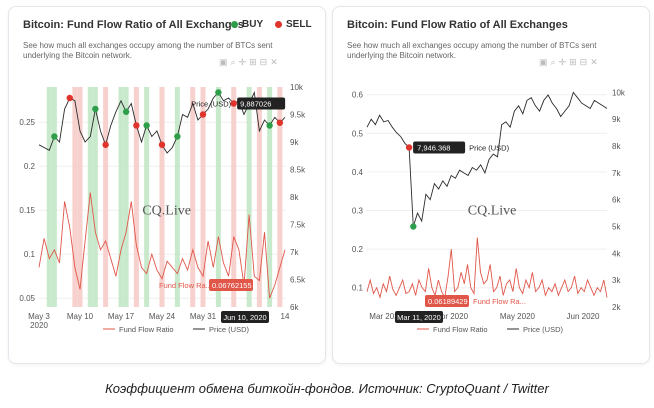  What do you see at coordinates (487, 268) in the screenshot?
I see `fund-flow-ratio-line` at bounding box center [487, 268].